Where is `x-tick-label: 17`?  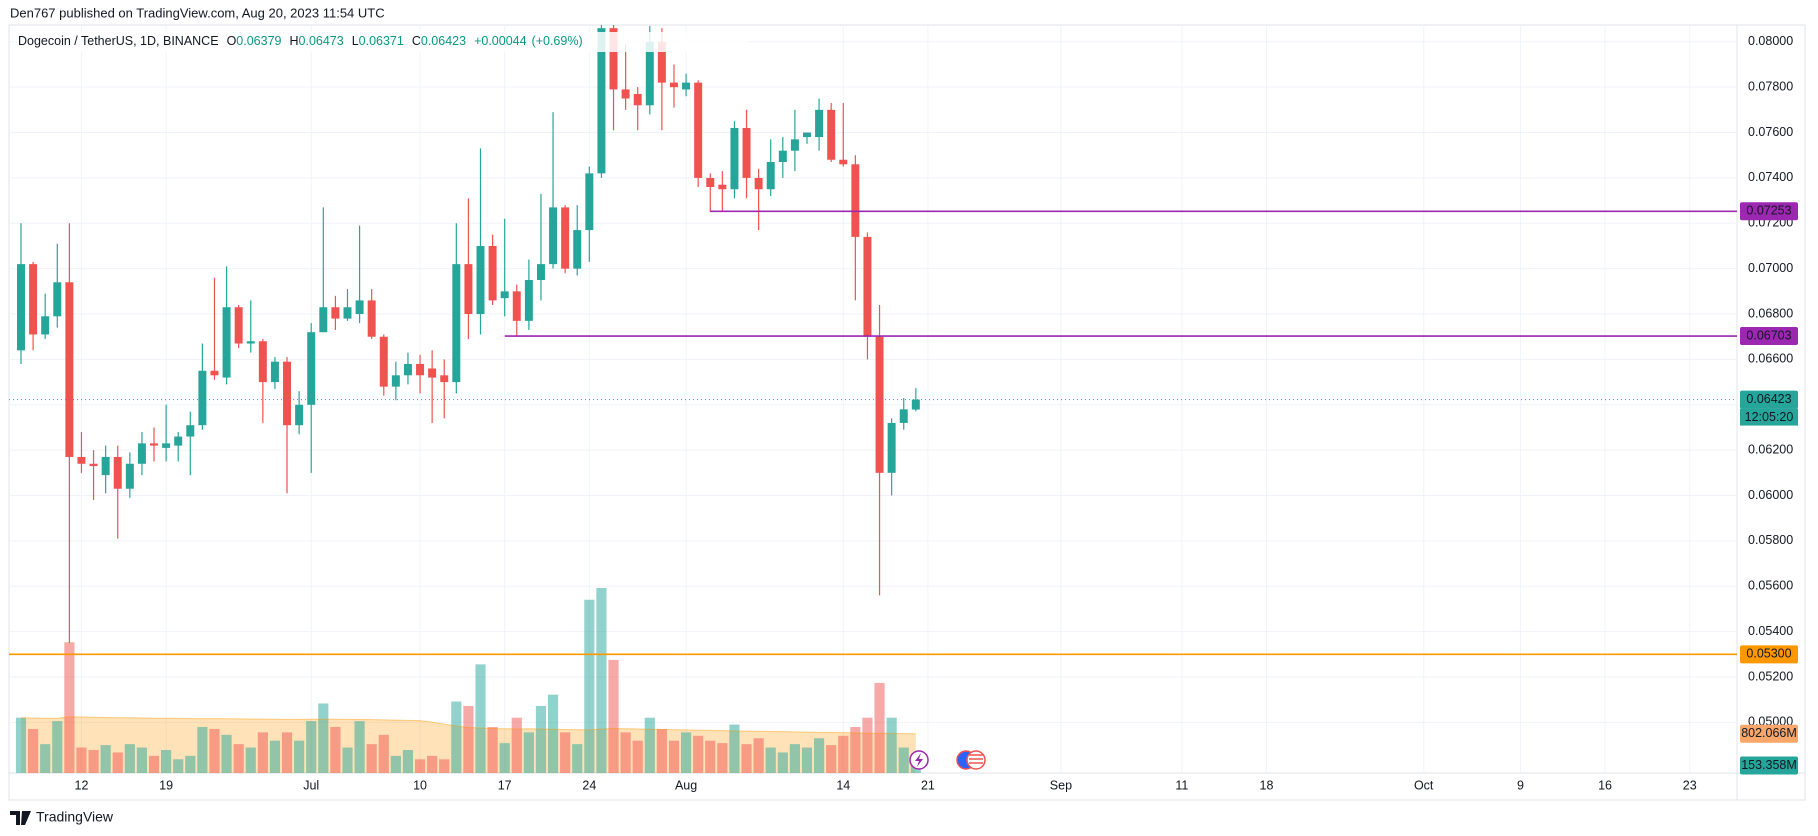 x-tick-label: 17 is located at coordinates (505, 785).